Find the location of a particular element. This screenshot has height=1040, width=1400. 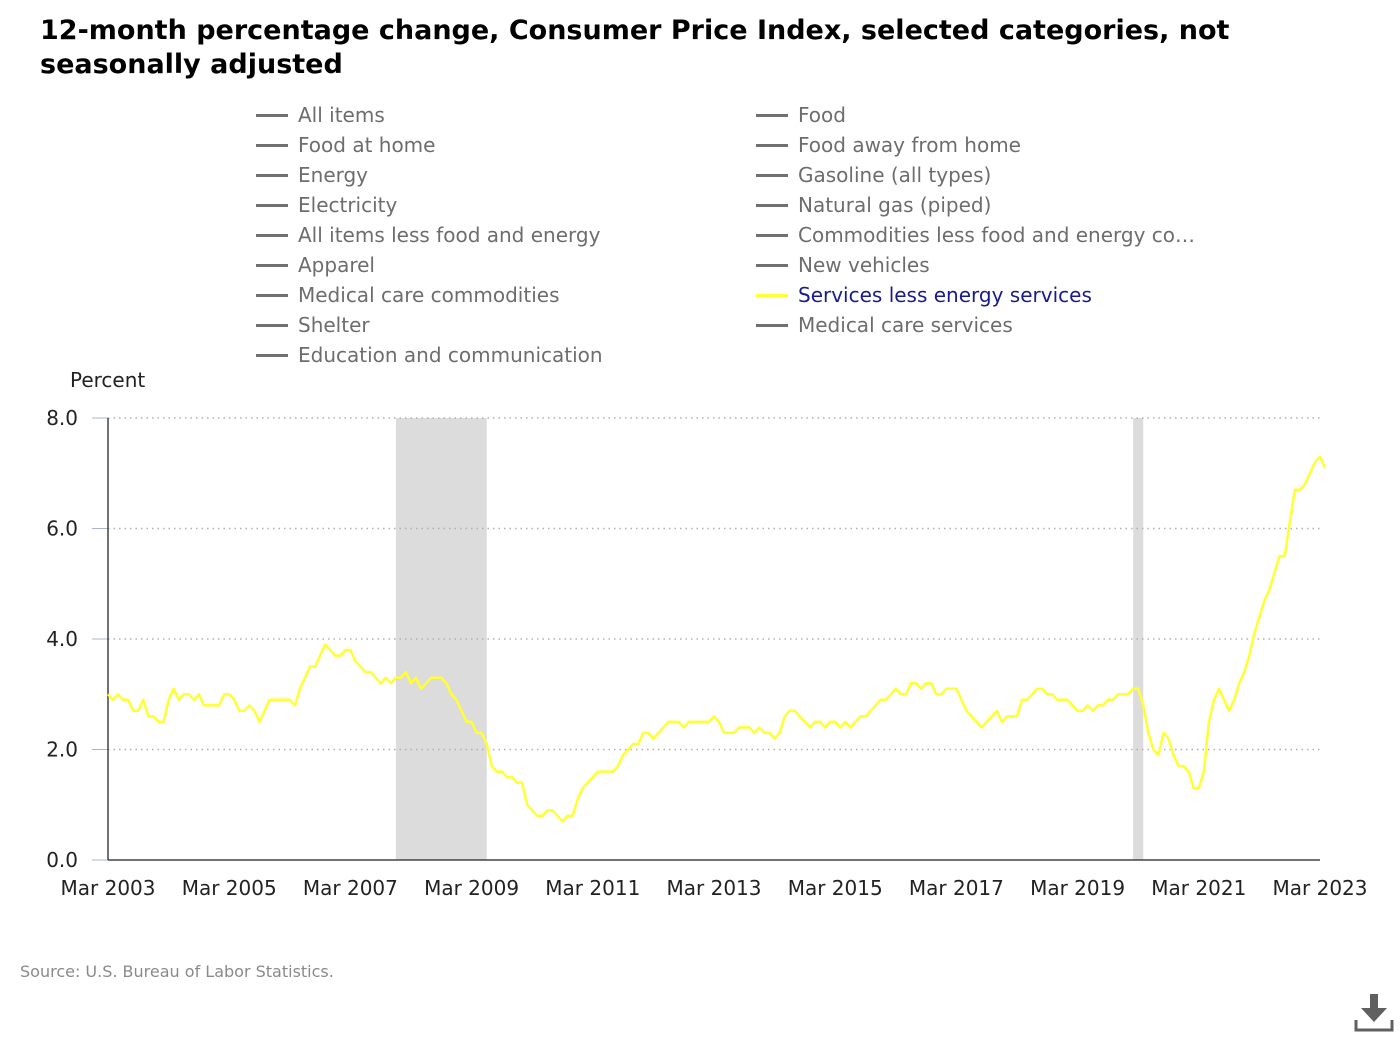

legend-item: Electricity is located at coordinates (326, 205).